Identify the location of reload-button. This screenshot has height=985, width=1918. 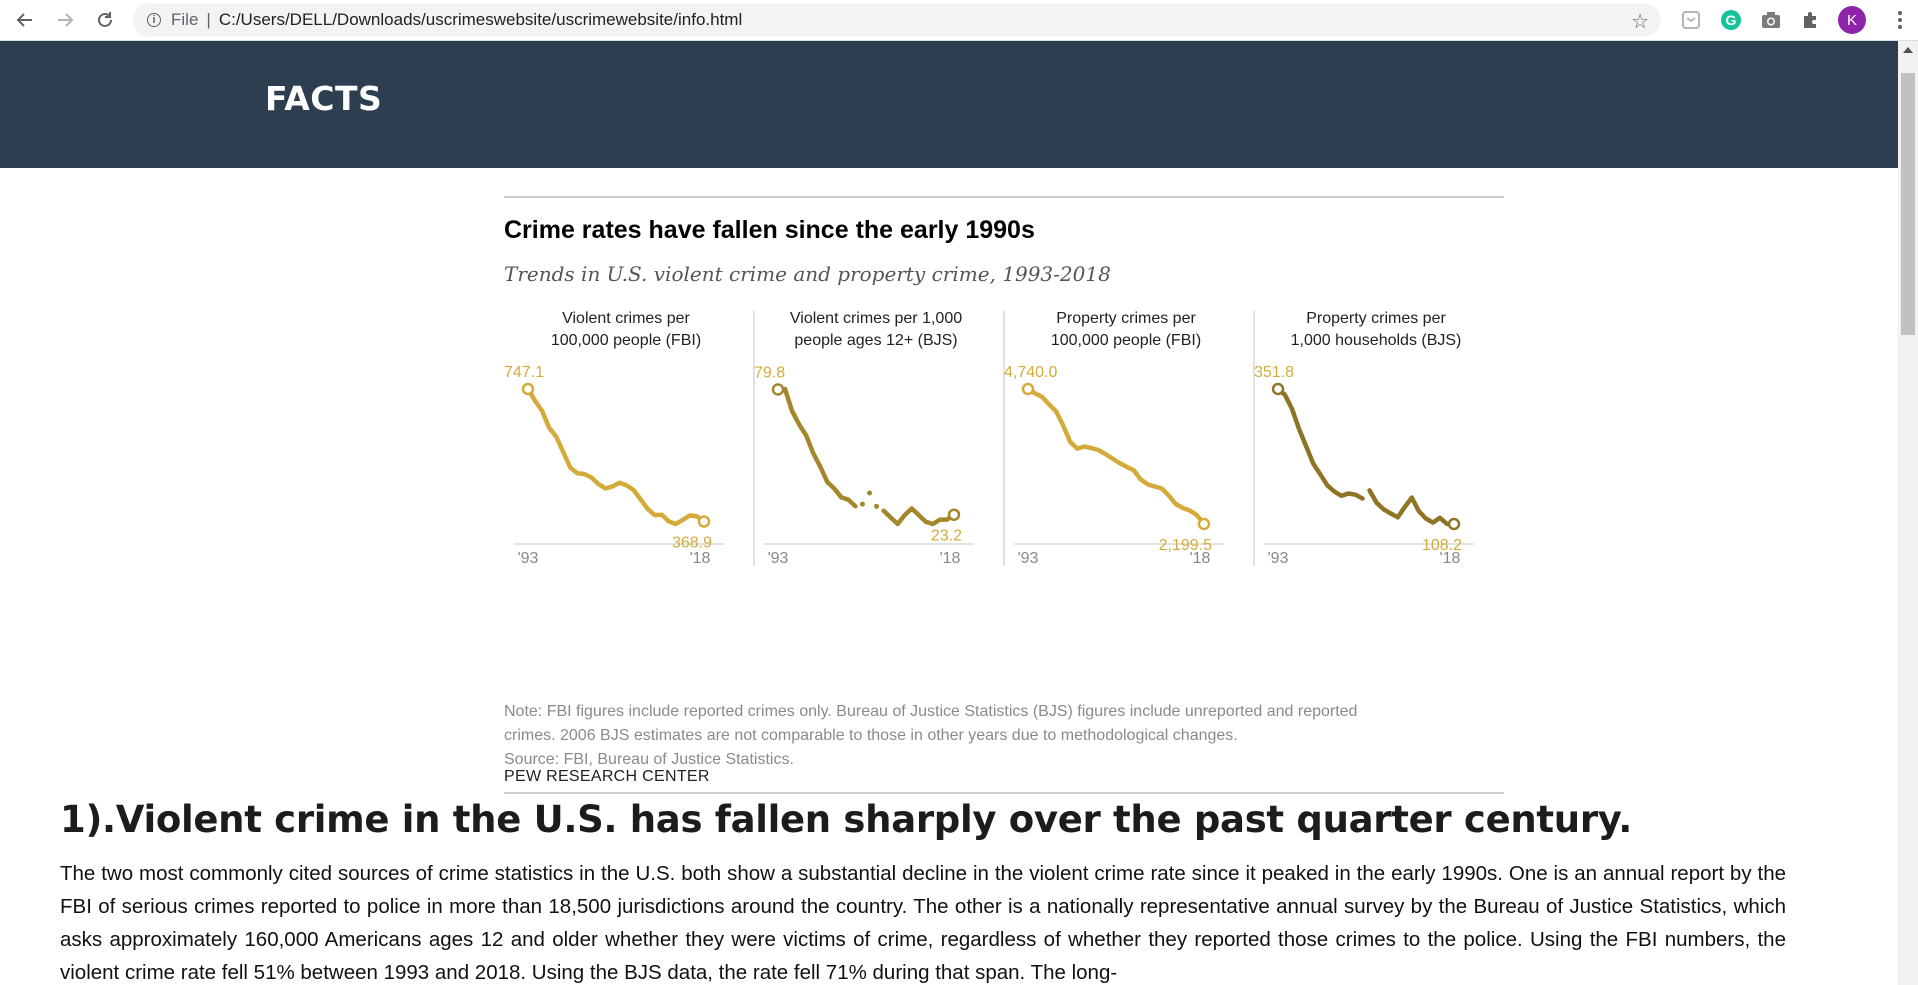
(105, 20).